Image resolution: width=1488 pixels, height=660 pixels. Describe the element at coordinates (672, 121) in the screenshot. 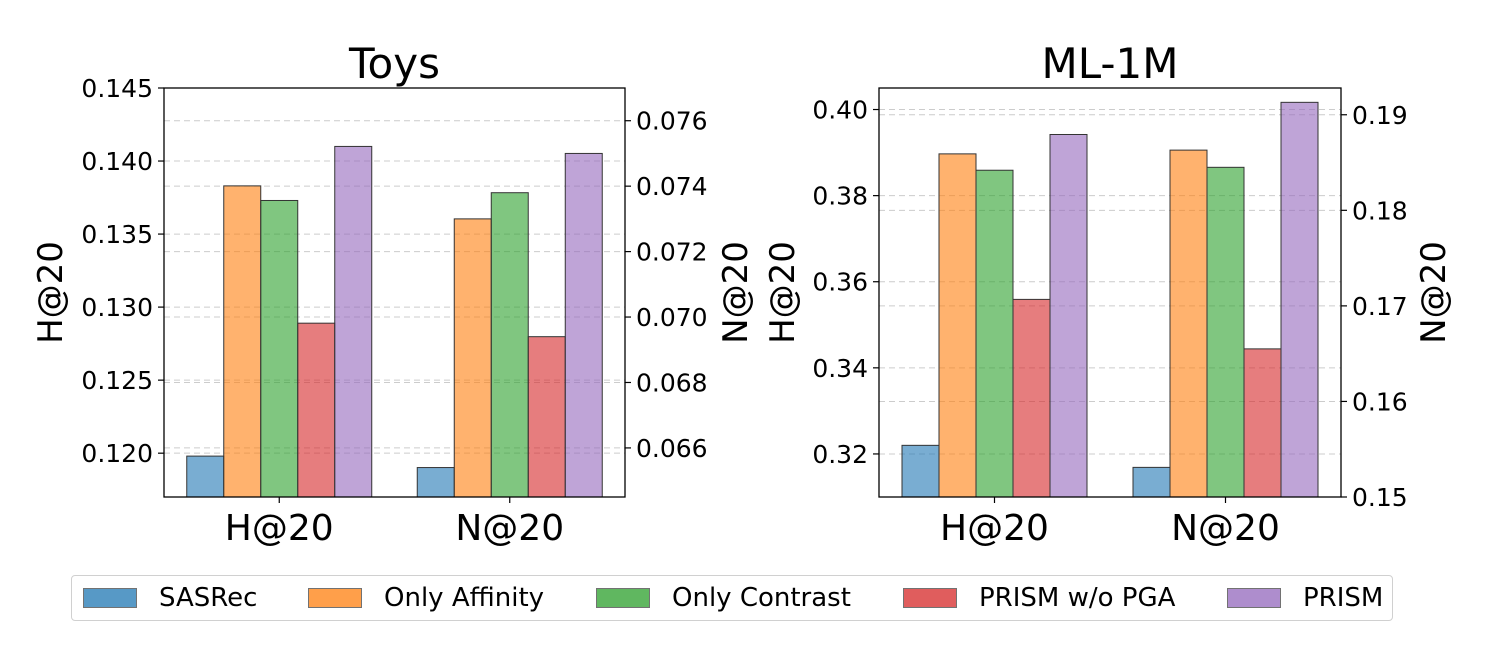

I see `y-right-tick-label: 0.076` at that location.